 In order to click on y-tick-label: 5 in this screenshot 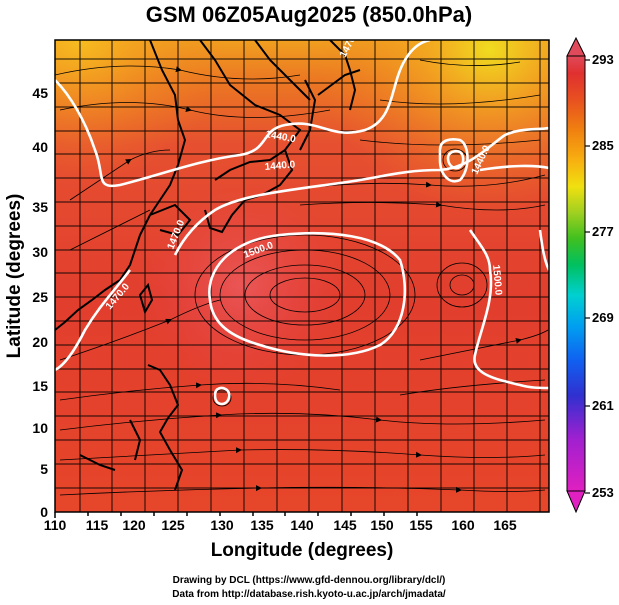, I will do `click(44, 469)`.